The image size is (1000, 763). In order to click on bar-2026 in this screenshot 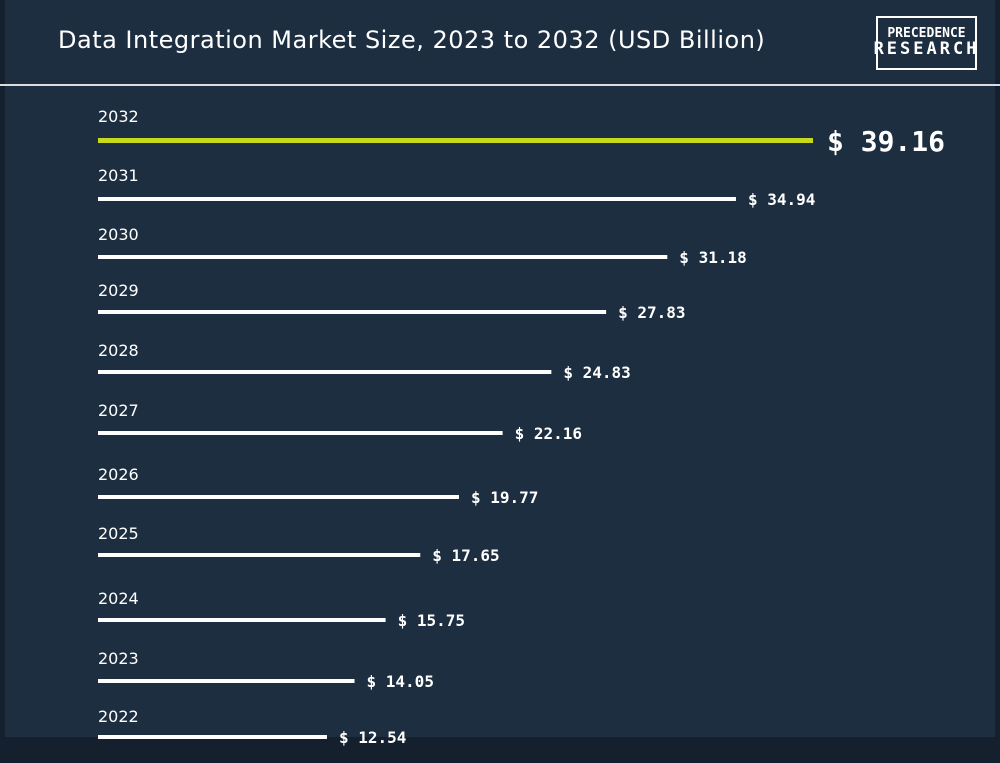, I will do `click(278, 497)`.